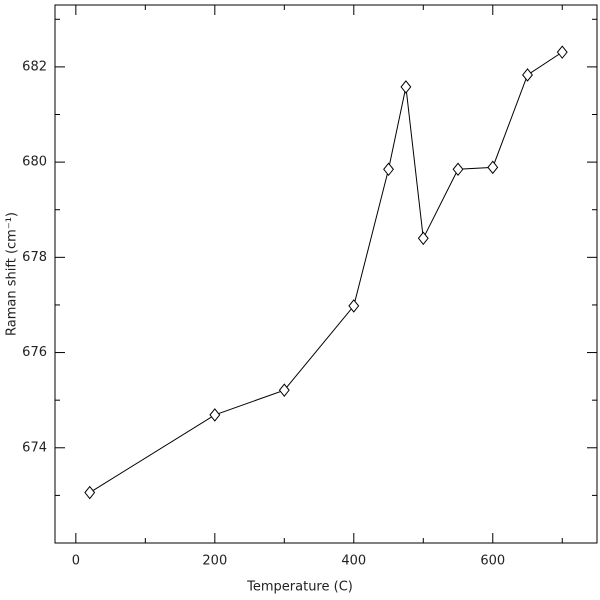 The width and height of the screenshot is (600, 600). Describe the element at coordinates (34, 162) in the screenshot. I see `y-tick-label: 680` at that location.